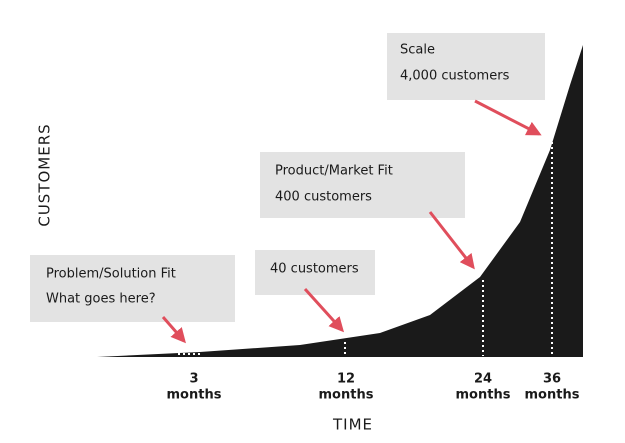 Image resolution: width=625 pixels, height=443 pixels. I want to click on callout-title: Problem/Solution Fit, so click(111, 274).